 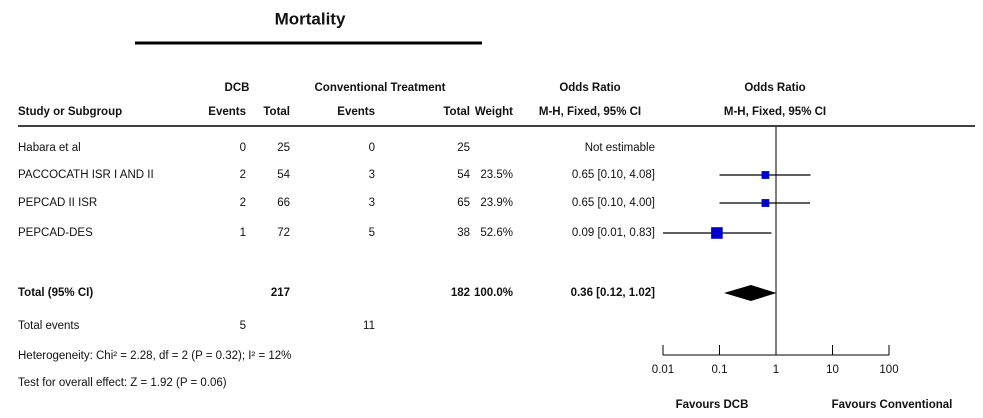 What do you see at coordinates (280, 293) in the screenshot?
I see `total-dcb: 217` at bounding box center [280, 293].